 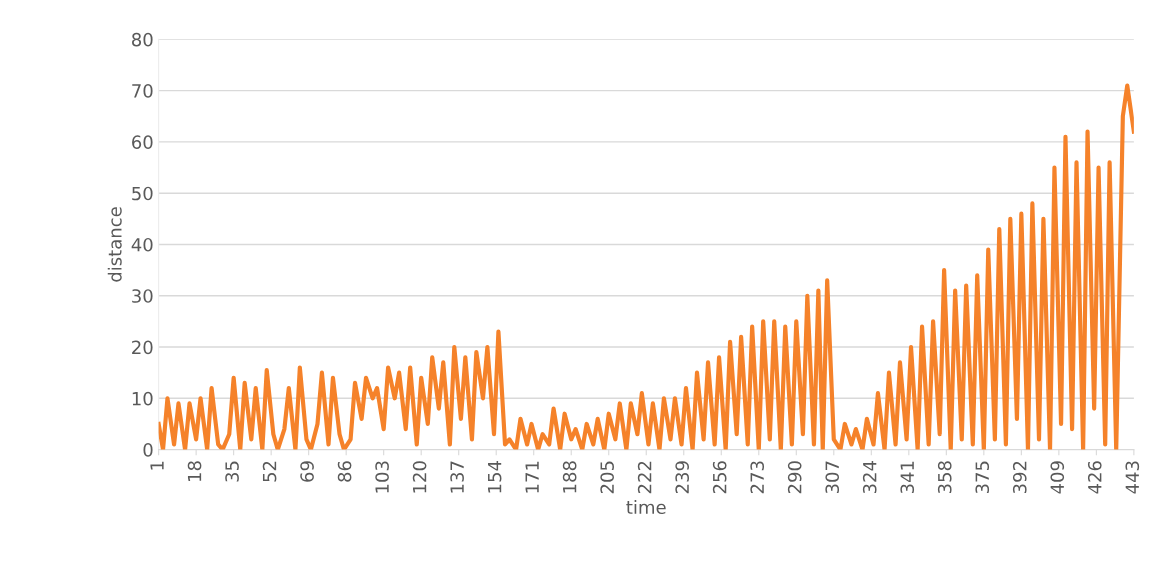 I want to click on x-tick-label: 137, so click(x=457, y=477).